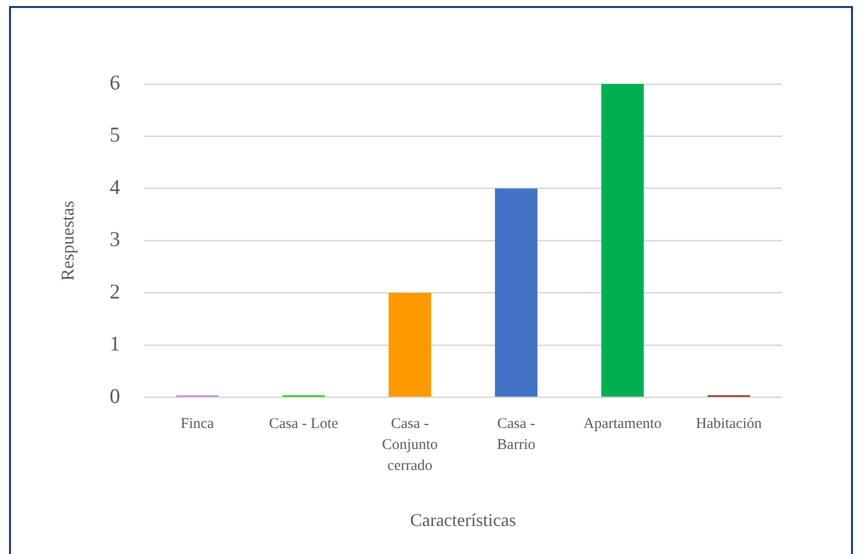 The width and height of the screenshot is (858, 554). Describe the element at coordinates (410, 445) in the screenshot. I see `x-tick-label: Casa - Conjunto cerrado` at that location.